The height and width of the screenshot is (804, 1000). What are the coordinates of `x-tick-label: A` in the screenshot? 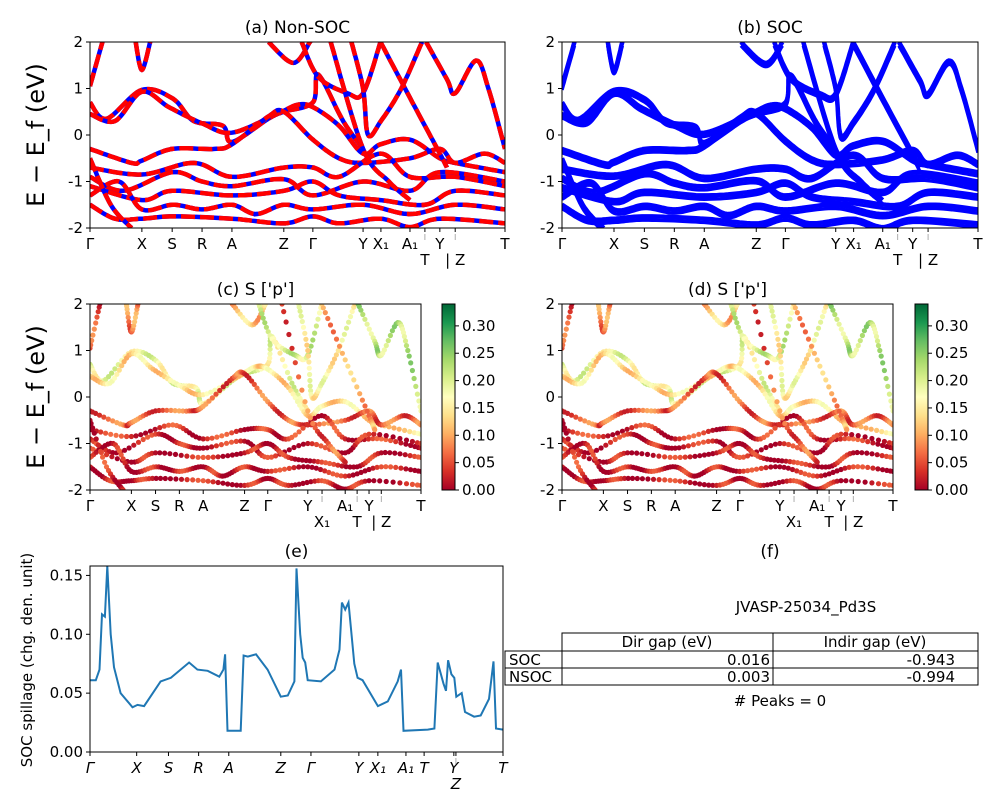 It's located at (232, 244).